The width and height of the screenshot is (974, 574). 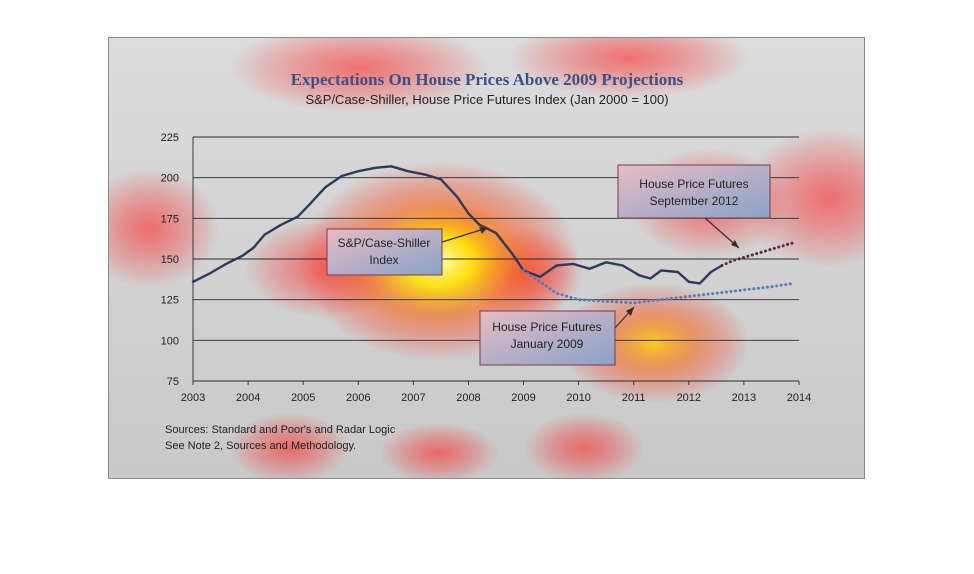 I want to click on x-tick-label: 2005, so click(x=303, y=398).